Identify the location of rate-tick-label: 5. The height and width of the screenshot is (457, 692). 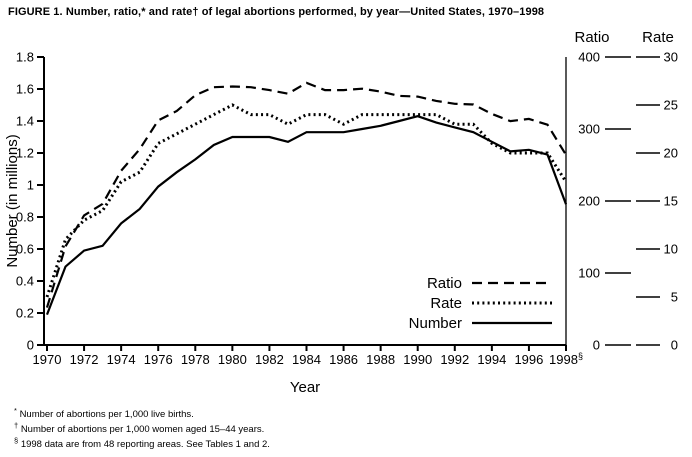
(674, 297).